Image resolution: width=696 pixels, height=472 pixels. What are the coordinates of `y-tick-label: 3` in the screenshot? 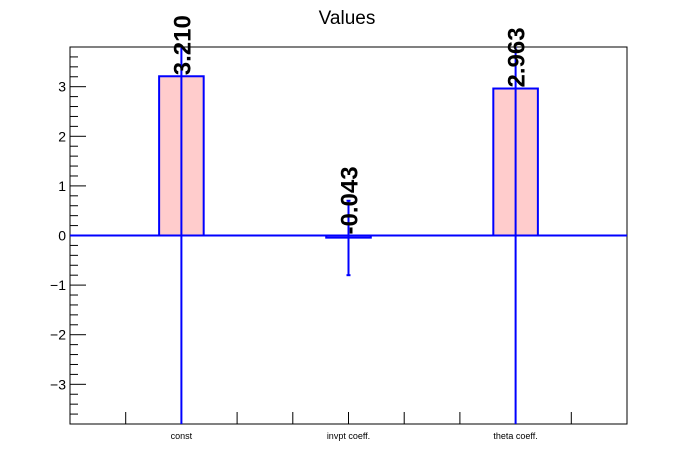 It's located at (62, 87).